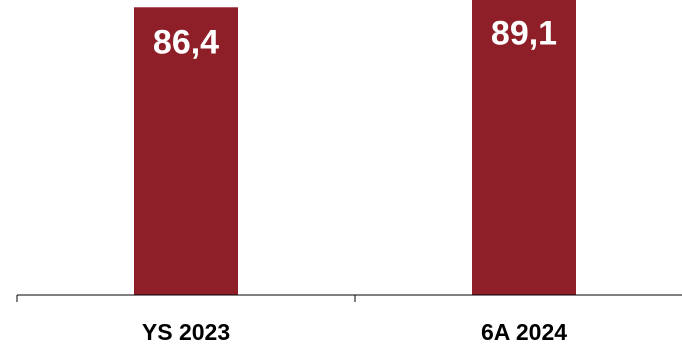  What do you see at coordinates (354, 332) in the screenshot?
I see `category-labels-group: YS 2023 6A 2024` at bounding box center [354, 332].